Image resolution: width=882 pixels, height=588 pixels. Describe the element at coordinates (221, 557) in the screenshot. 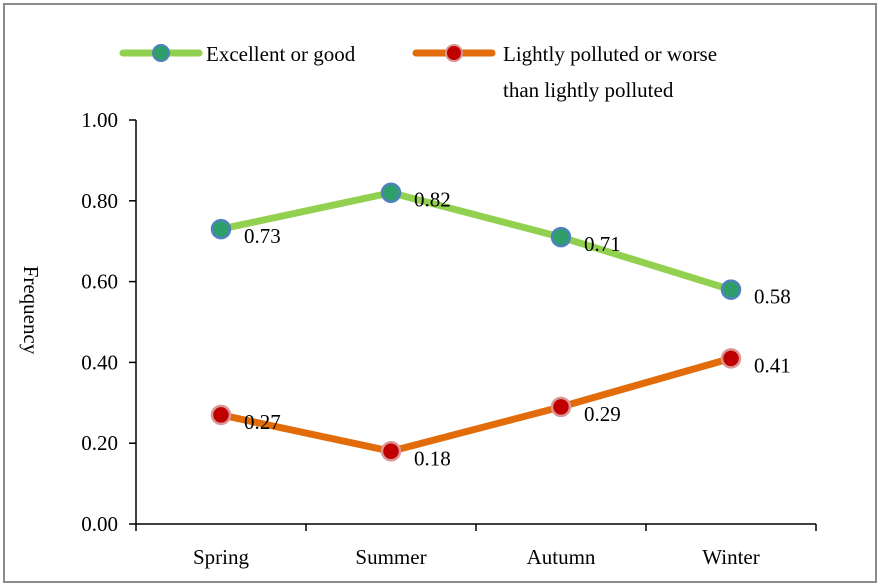

I see `x-tick-label: Spring` at that location.